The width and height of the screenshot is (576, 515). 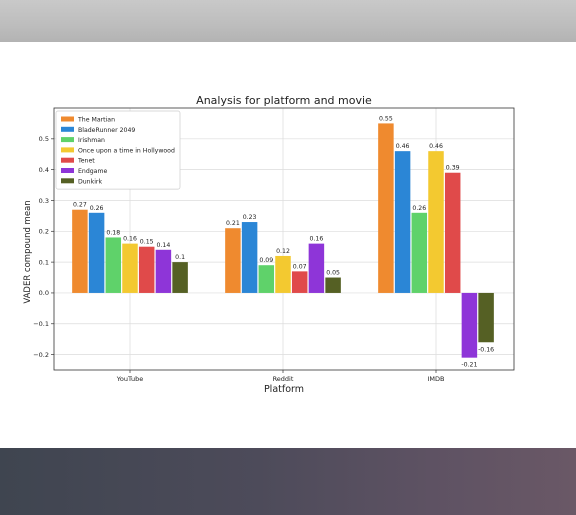 What do you see at coordinates (284, 389) in the screenshot?
I see `x-axis-label: Platform` at bounding box center [284, 389].